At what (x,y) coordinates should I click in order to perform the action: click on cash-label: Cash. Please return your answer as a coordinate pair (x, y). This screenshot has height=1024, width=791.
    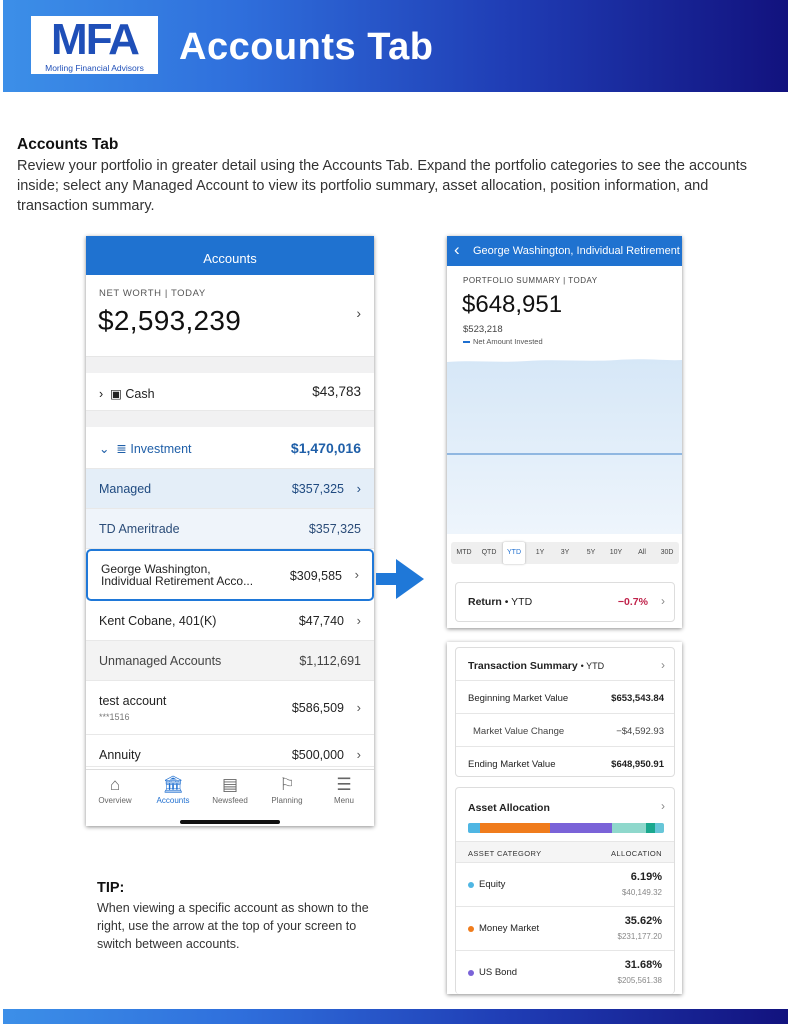
    Looking at the image, I should click on (140, 394).